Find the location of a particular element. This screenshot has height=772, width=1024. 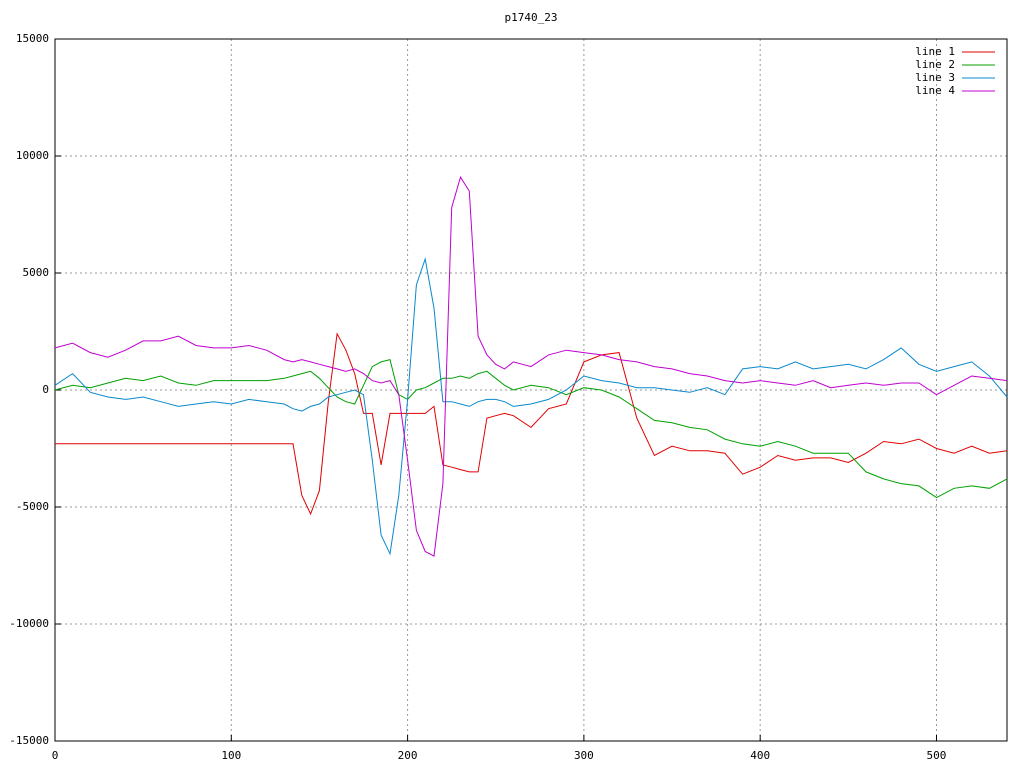

chart-title: p1740_23 is located at coordinates (531, 17).